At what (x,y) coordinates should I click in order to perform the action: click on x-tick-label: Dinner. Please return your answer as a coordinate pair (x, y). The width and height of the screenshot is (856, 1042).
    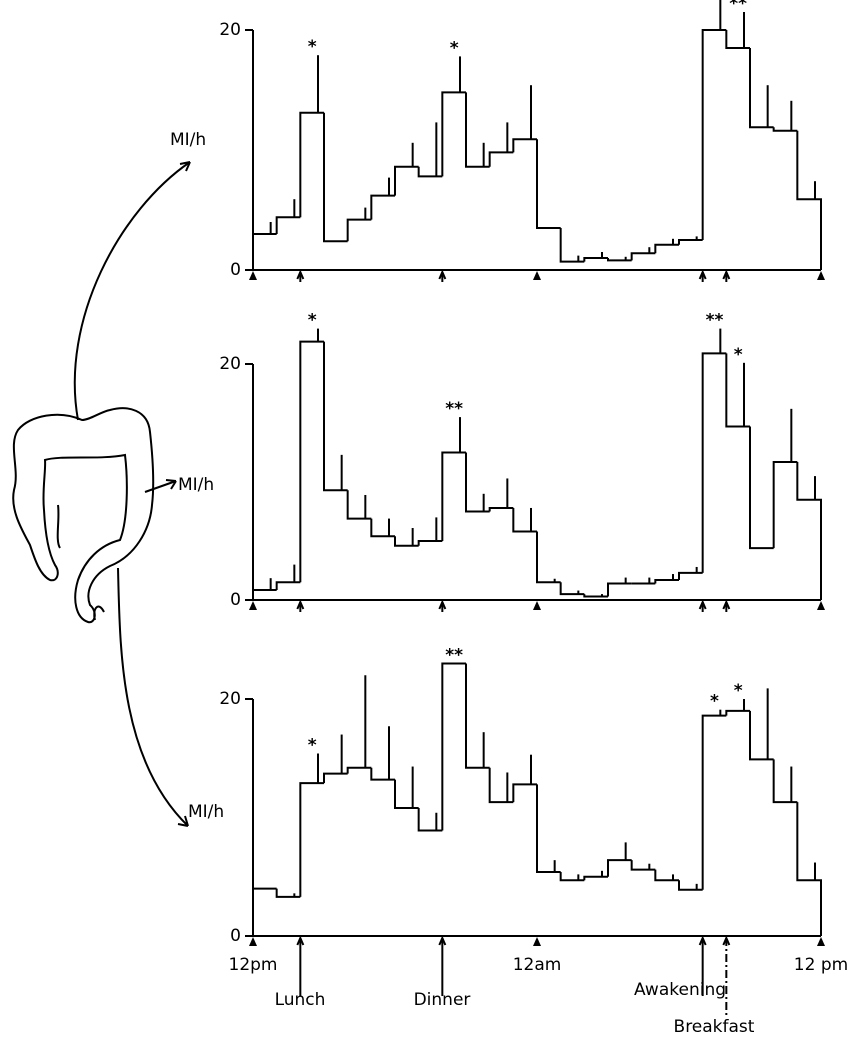
    Looking at the image, I should click on (442, 1000).